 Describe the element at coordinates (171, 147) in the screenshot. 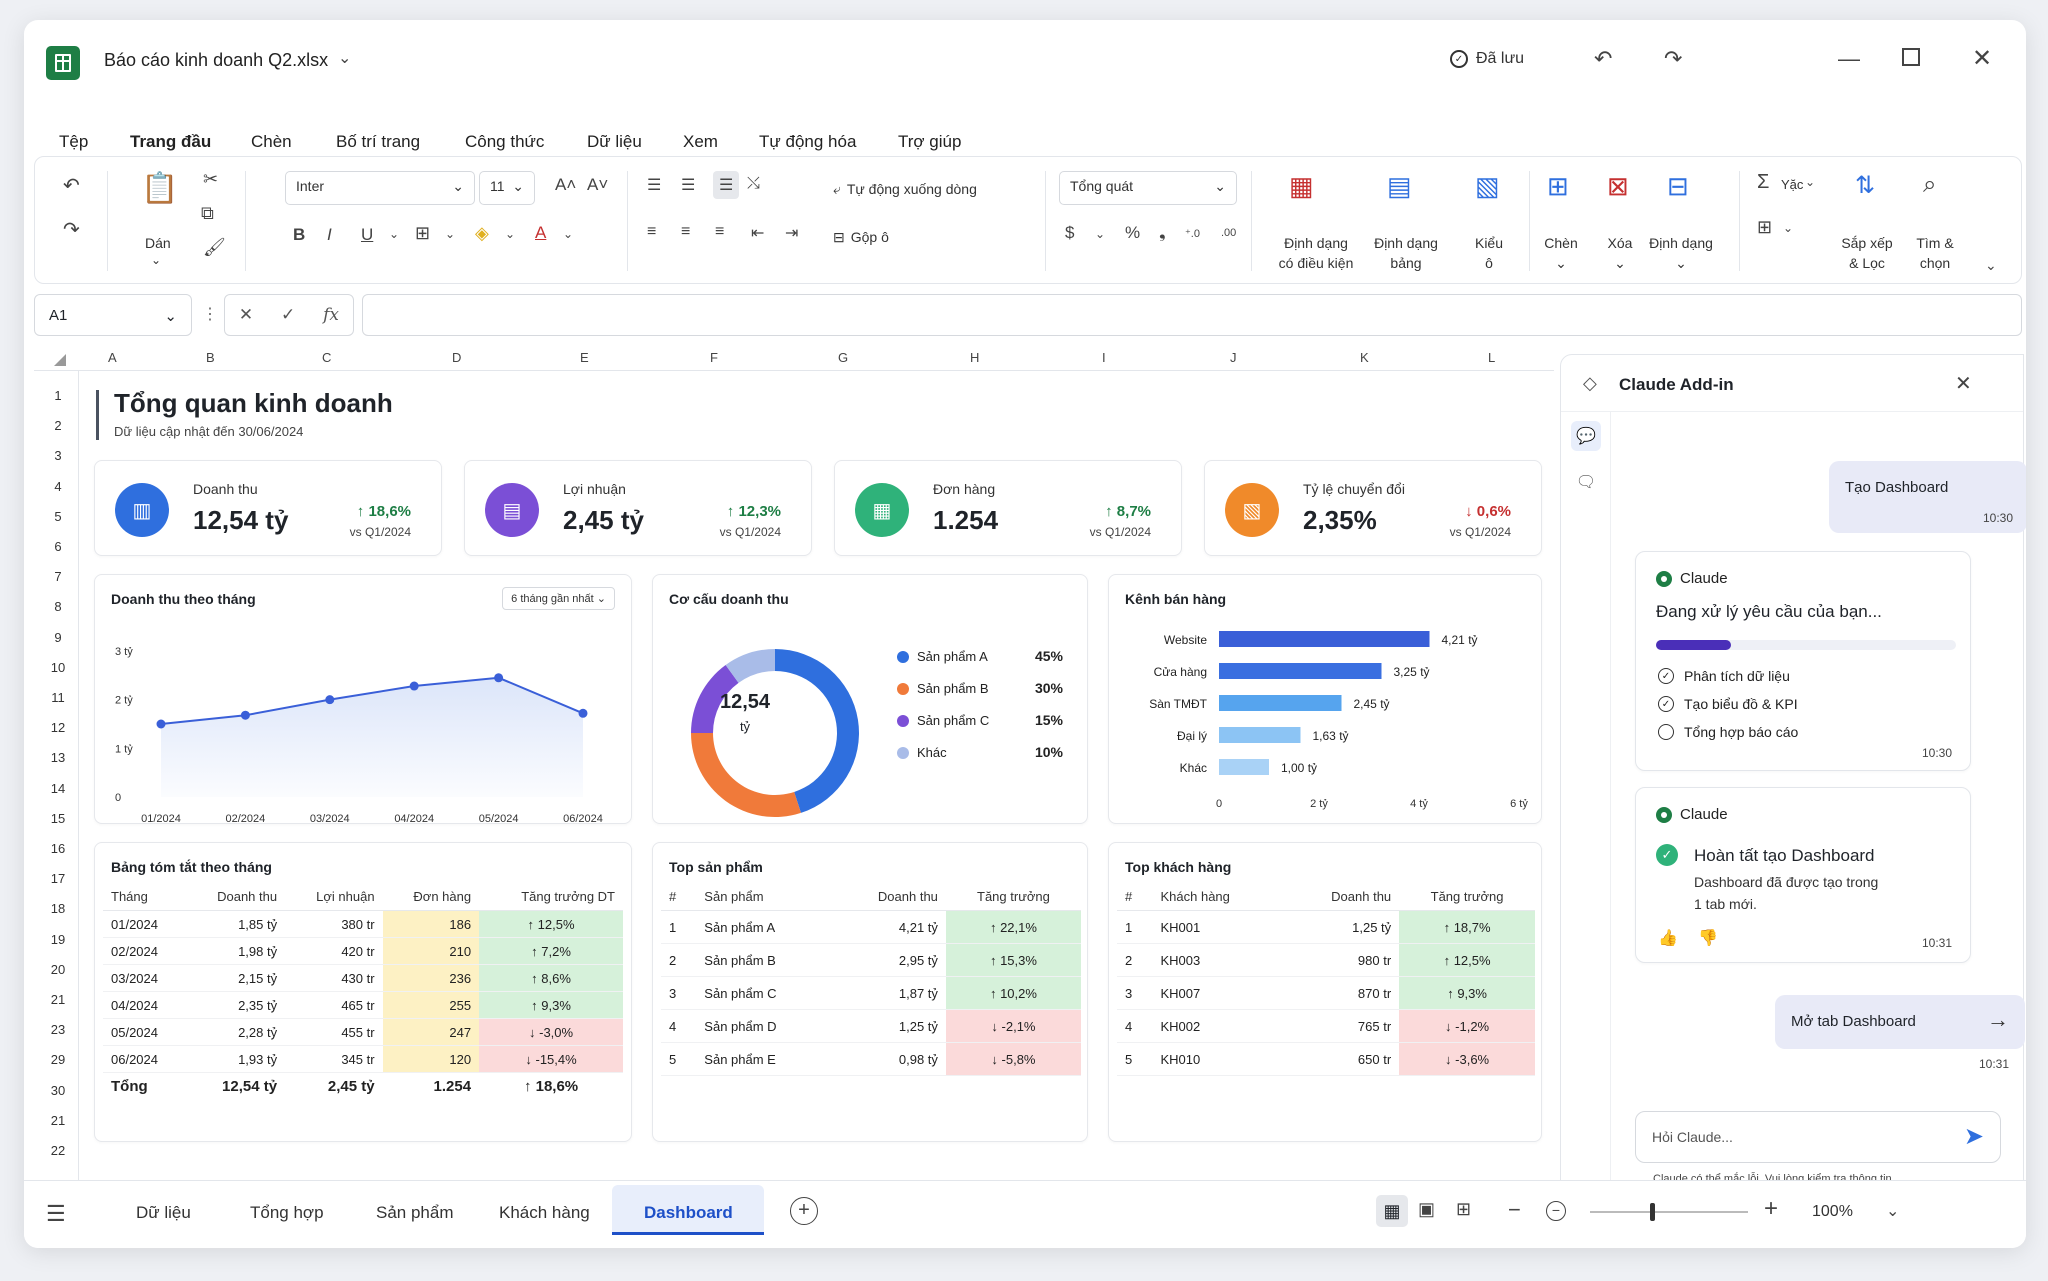

I see `menu-home: Trang đầu` at that location.